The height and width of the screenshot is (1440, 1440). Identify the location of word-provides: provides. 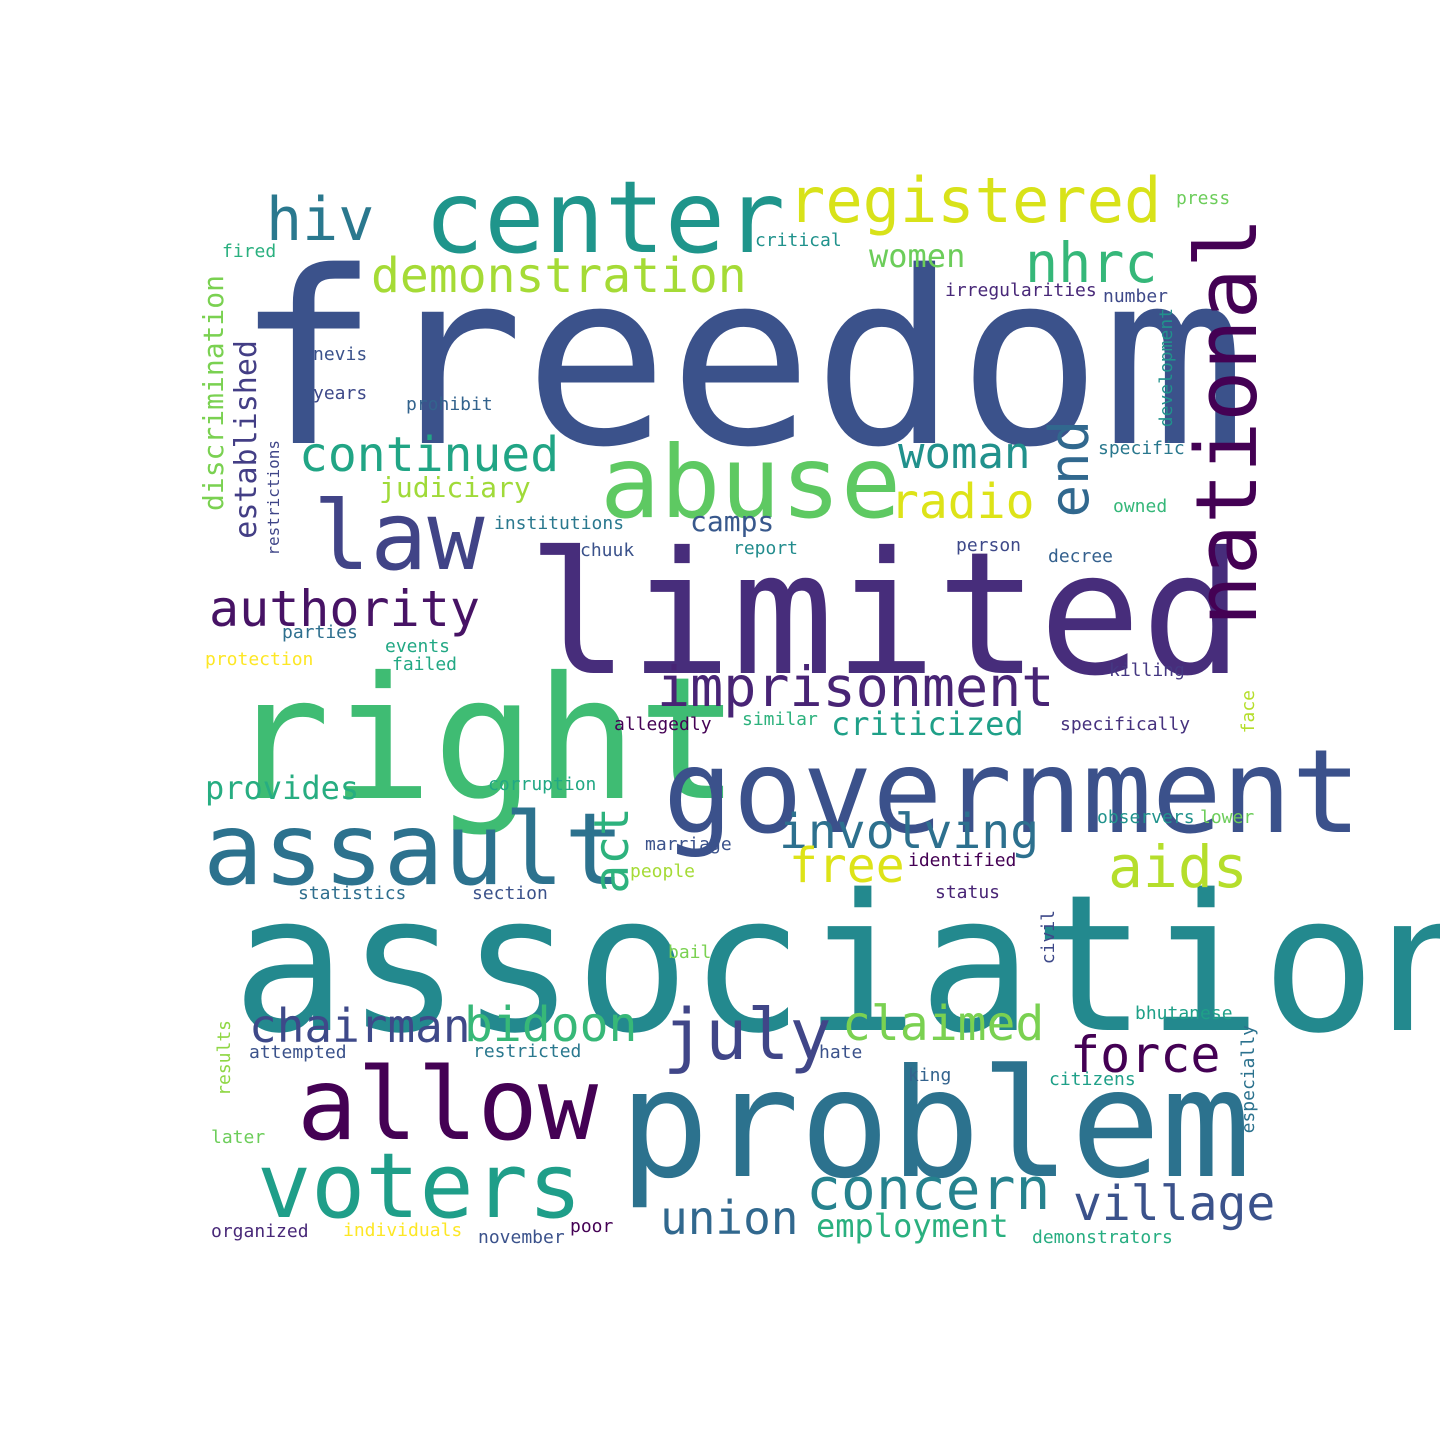
(282, 788).